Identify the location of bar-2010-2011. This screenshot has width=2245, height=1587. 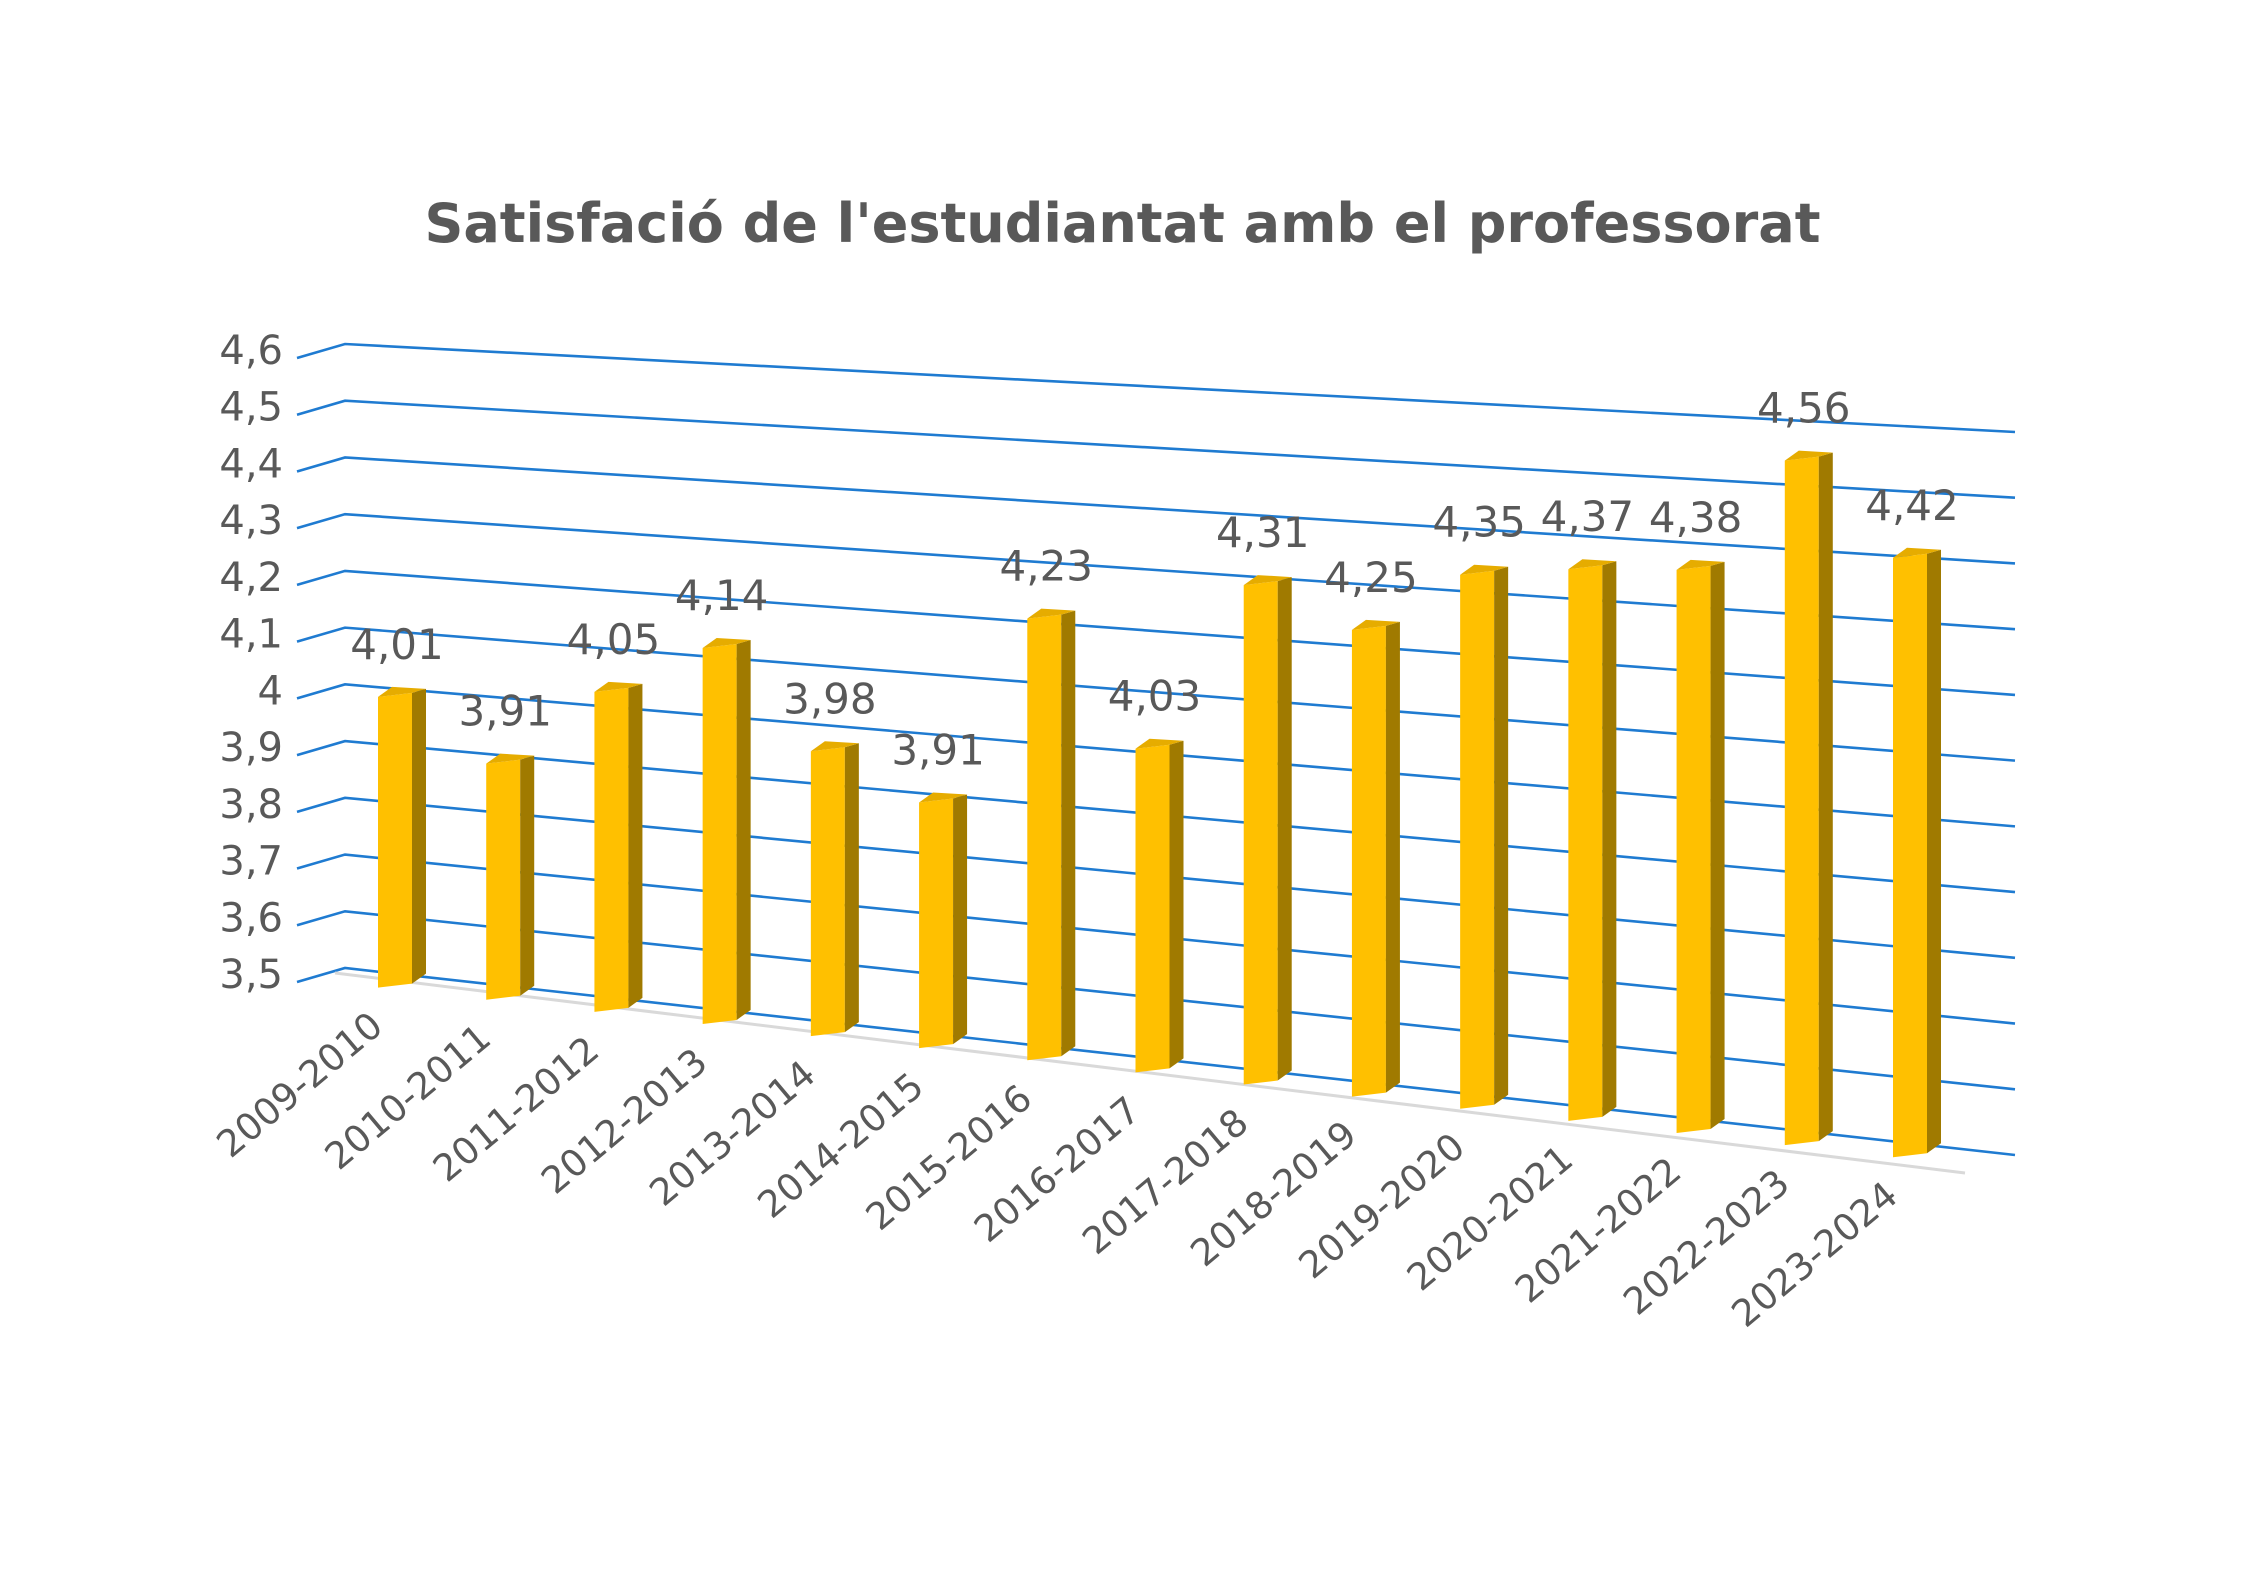
(510, 876).